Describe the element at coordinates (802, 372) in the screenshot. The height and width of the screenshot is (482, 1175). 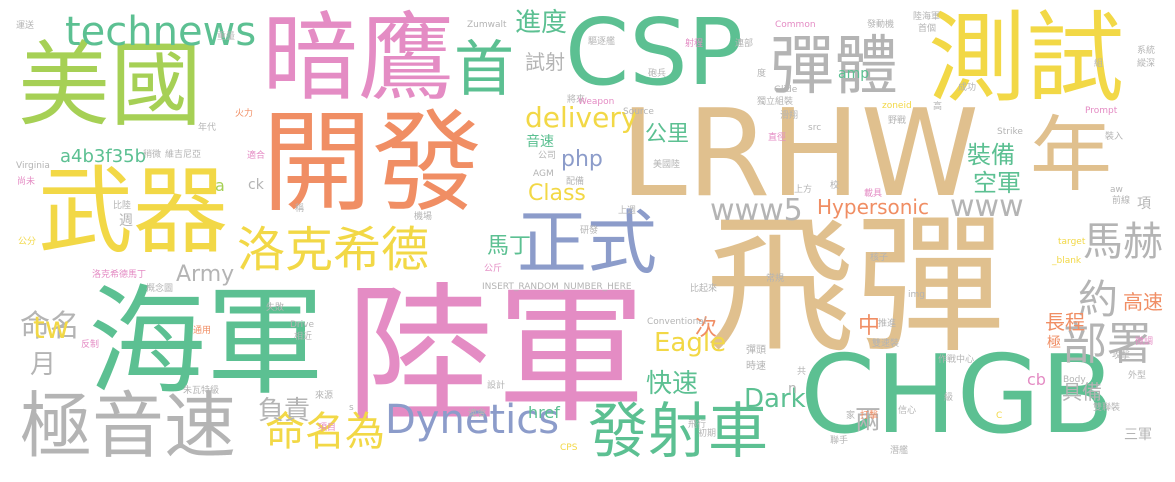
I see `word-total: 共` at that location.